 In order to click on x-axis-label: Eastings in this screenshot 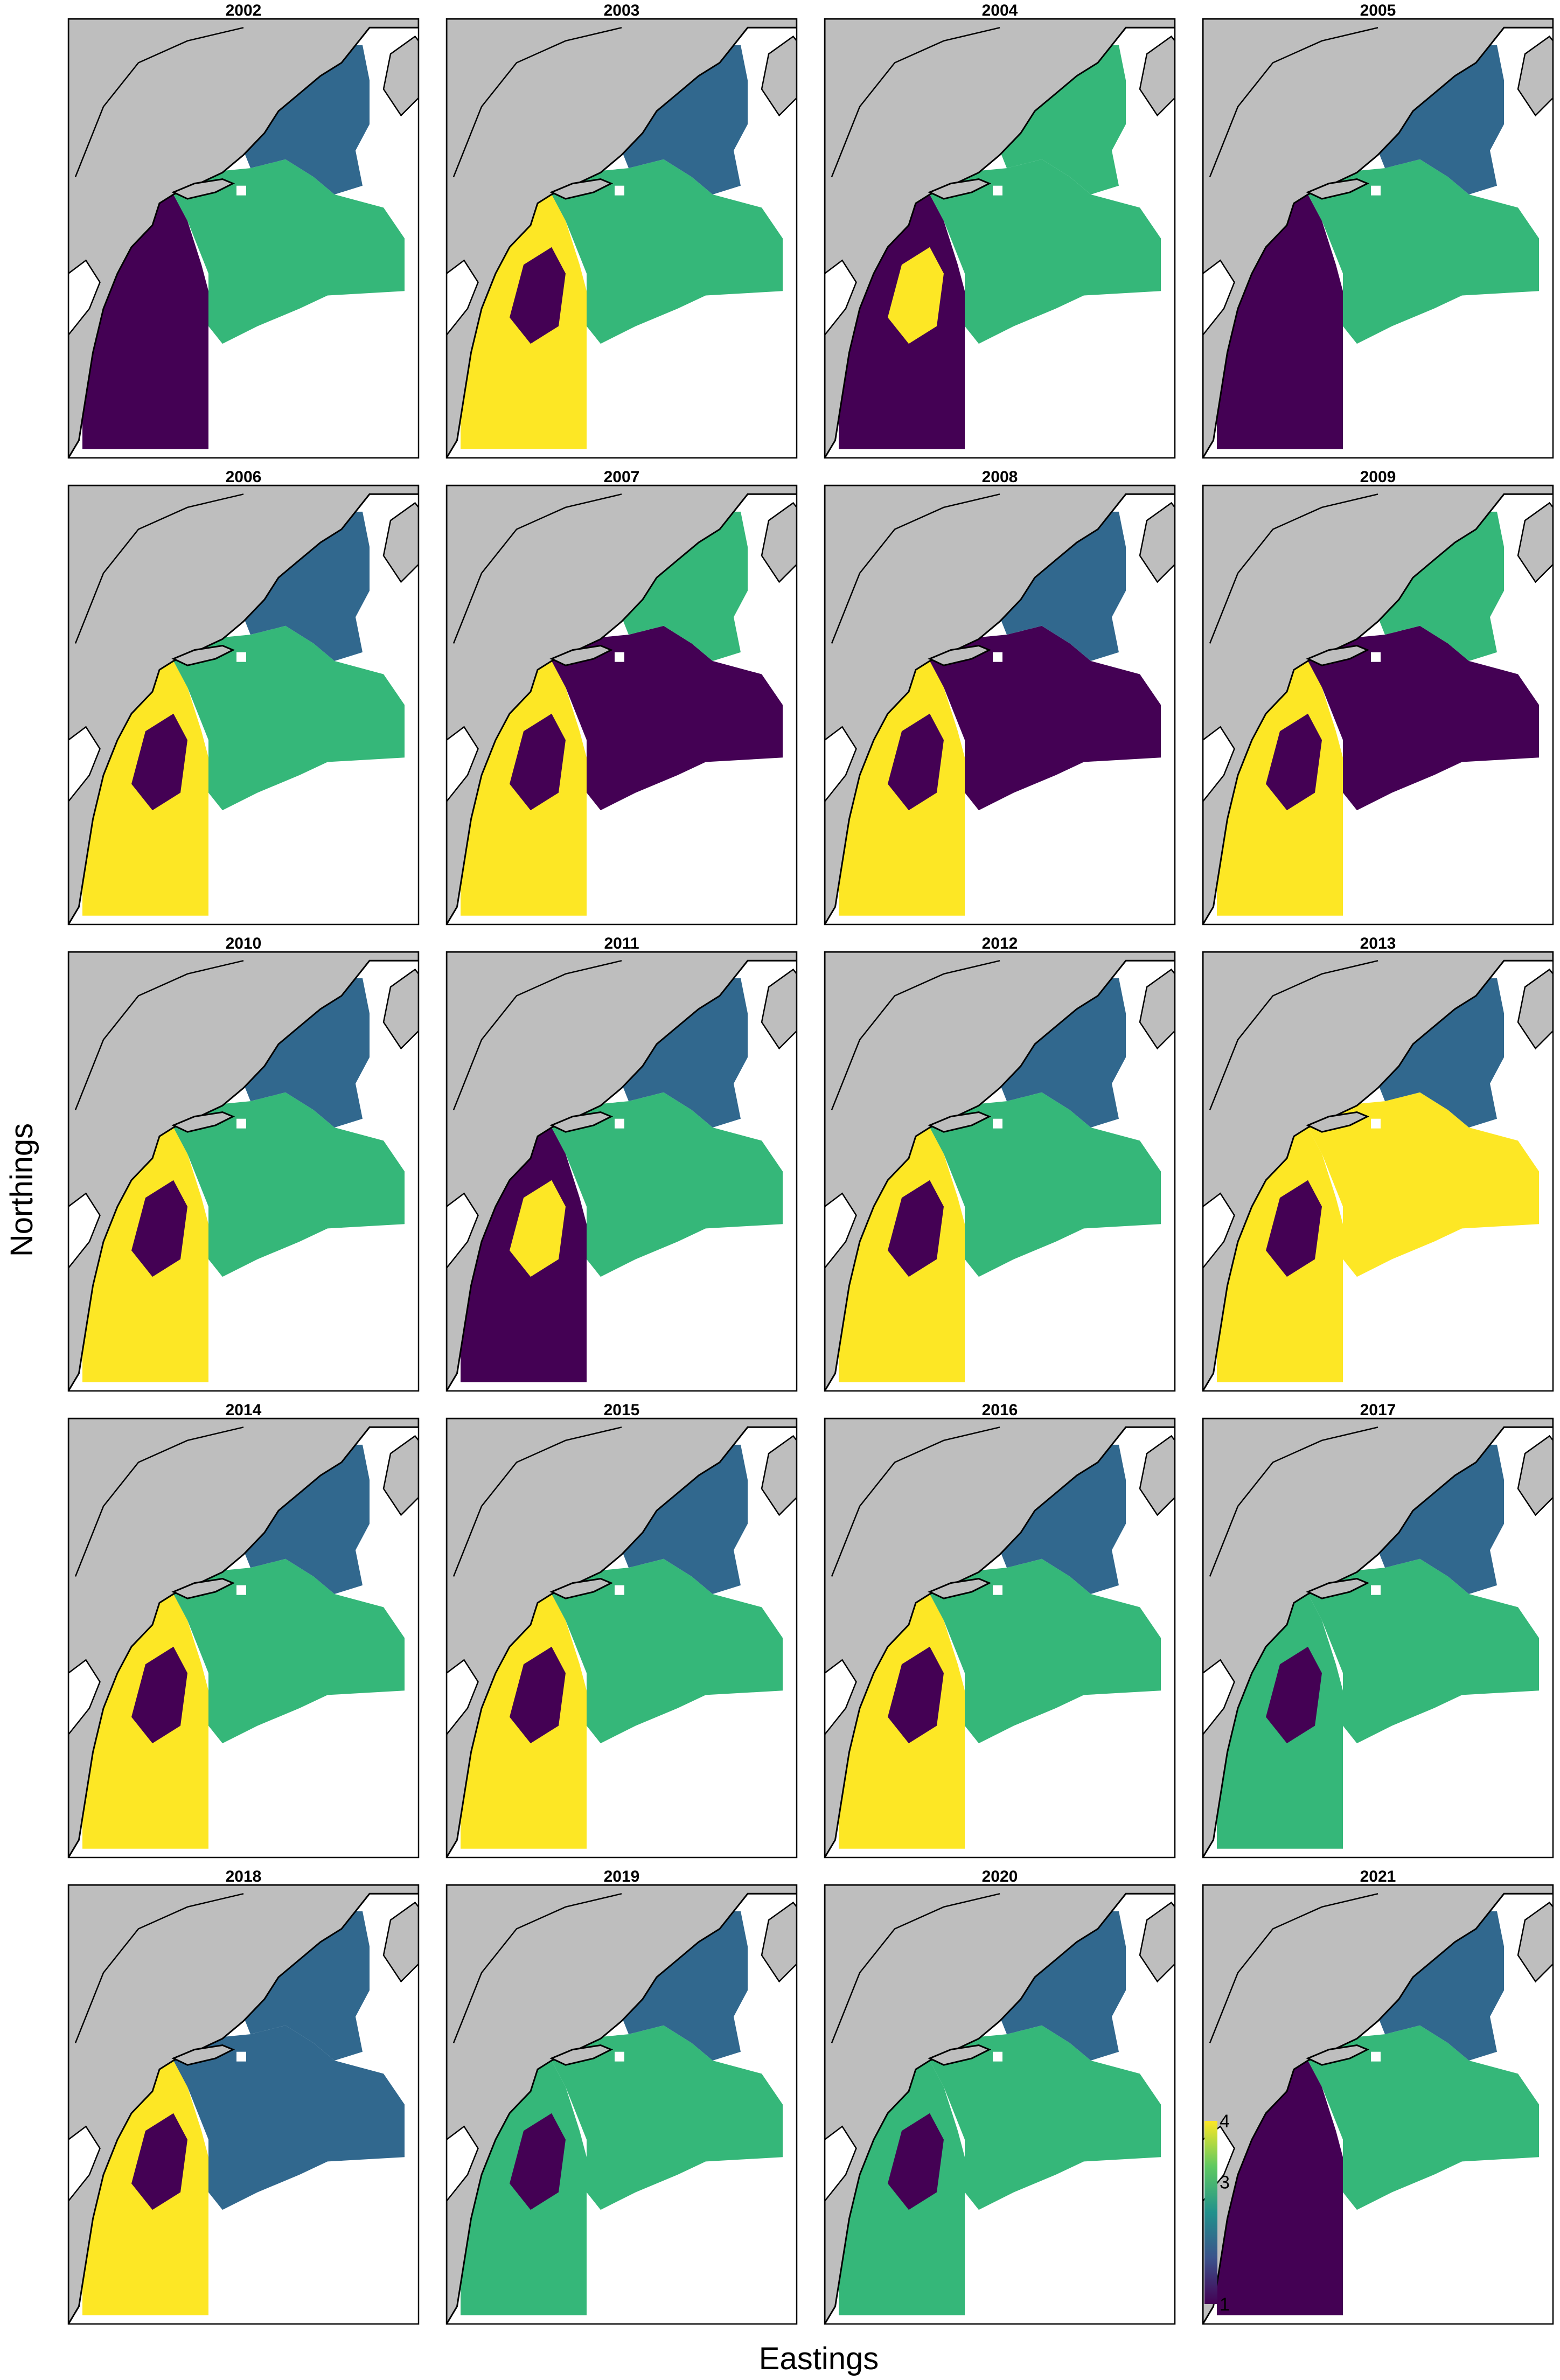, I will do `click(819, 2358)`.